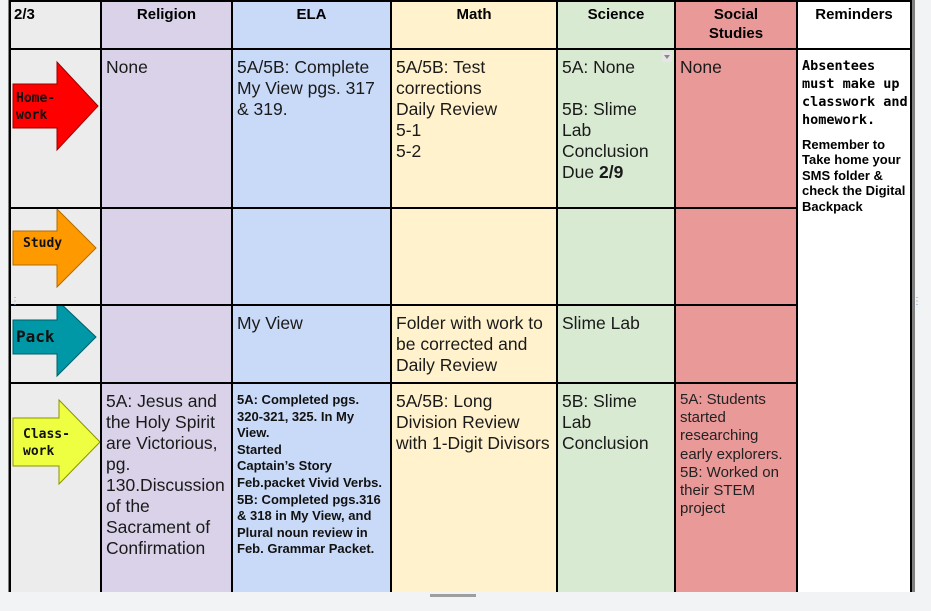 The width and height of the screenshot is (931, 611). What do you see at coordinates (311, 256) in the screenshot?
I see `ela-study-cell` at bounding box center [311, 256].